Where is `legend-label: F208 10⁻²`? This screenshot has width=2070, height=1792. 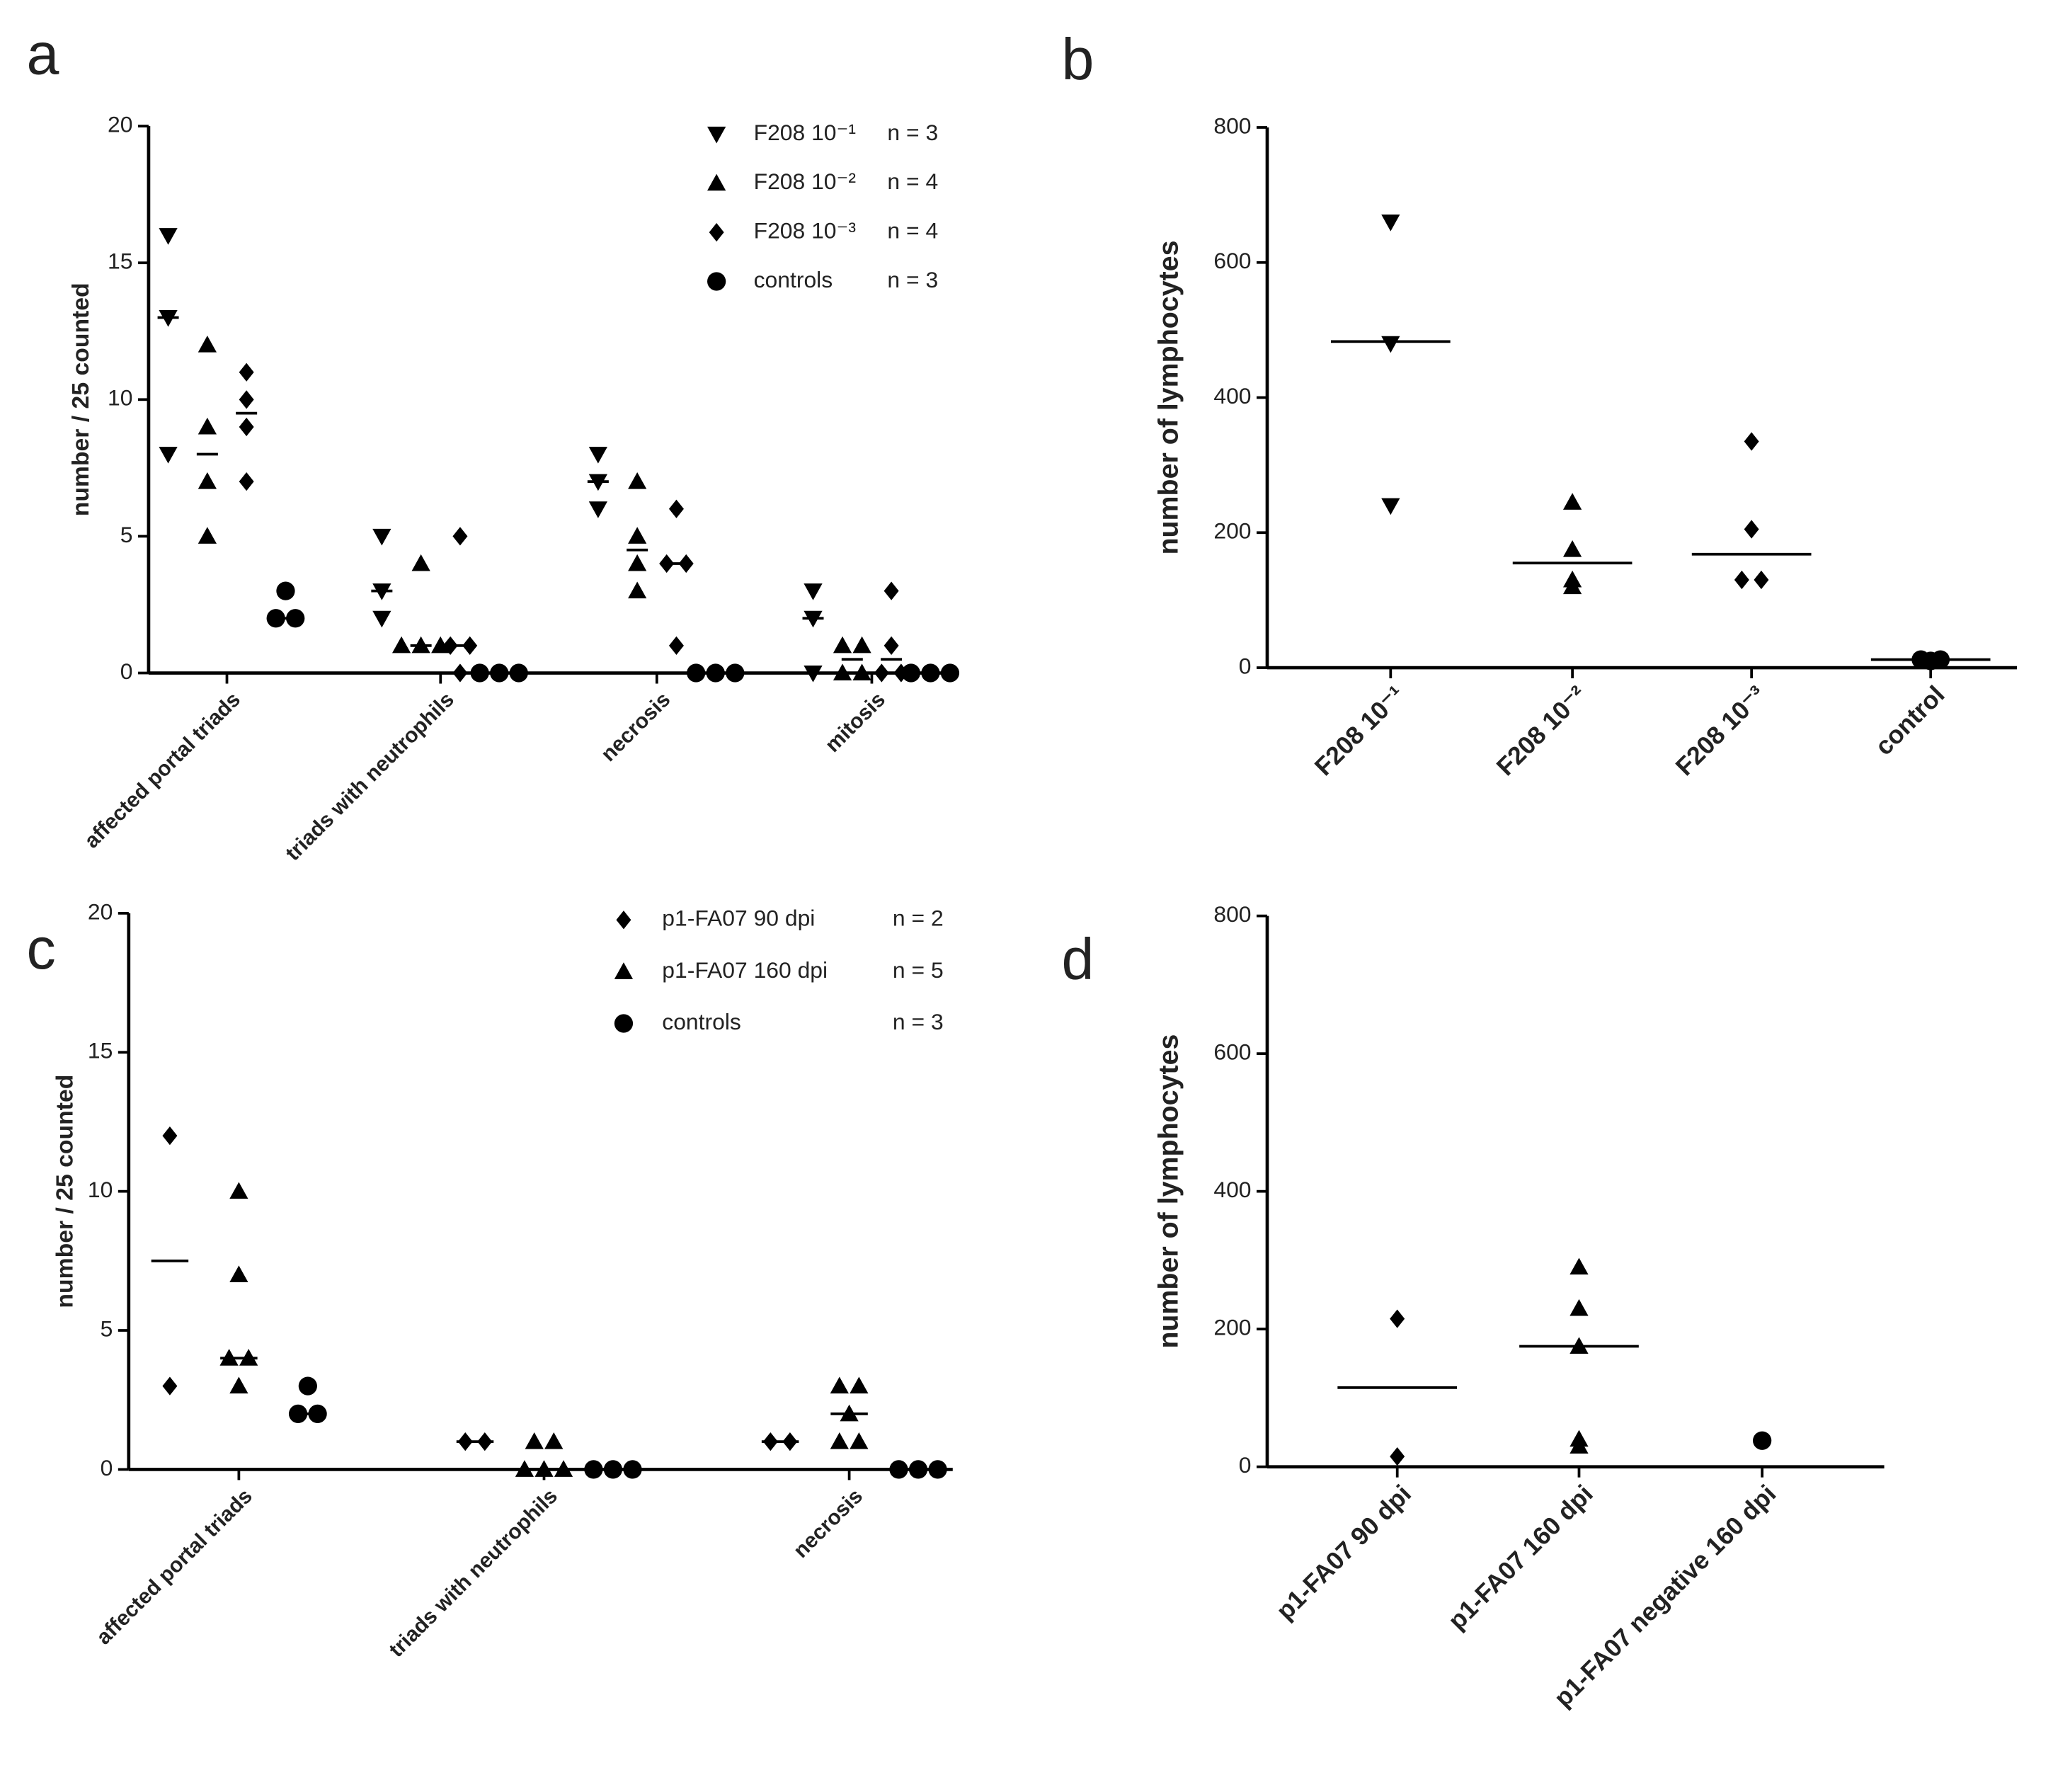 legend-label: F208 10⁻² is located at coordinates (805, 181).